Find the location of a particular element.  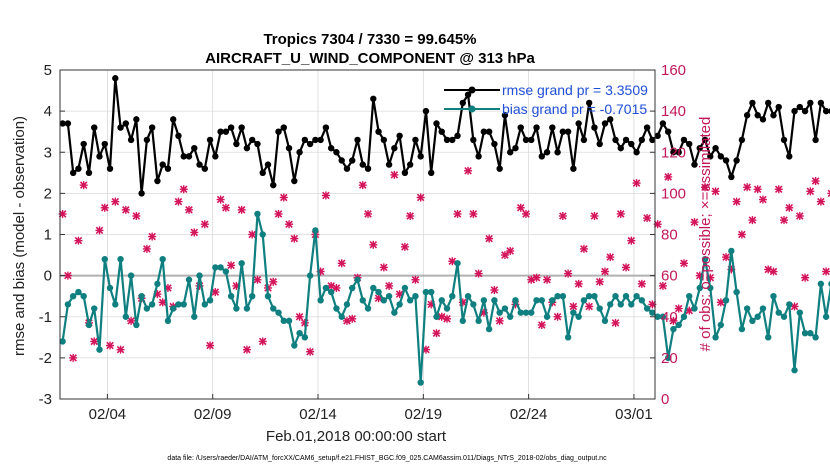

legend-rmse-marker is located at coordinates (472, 90).